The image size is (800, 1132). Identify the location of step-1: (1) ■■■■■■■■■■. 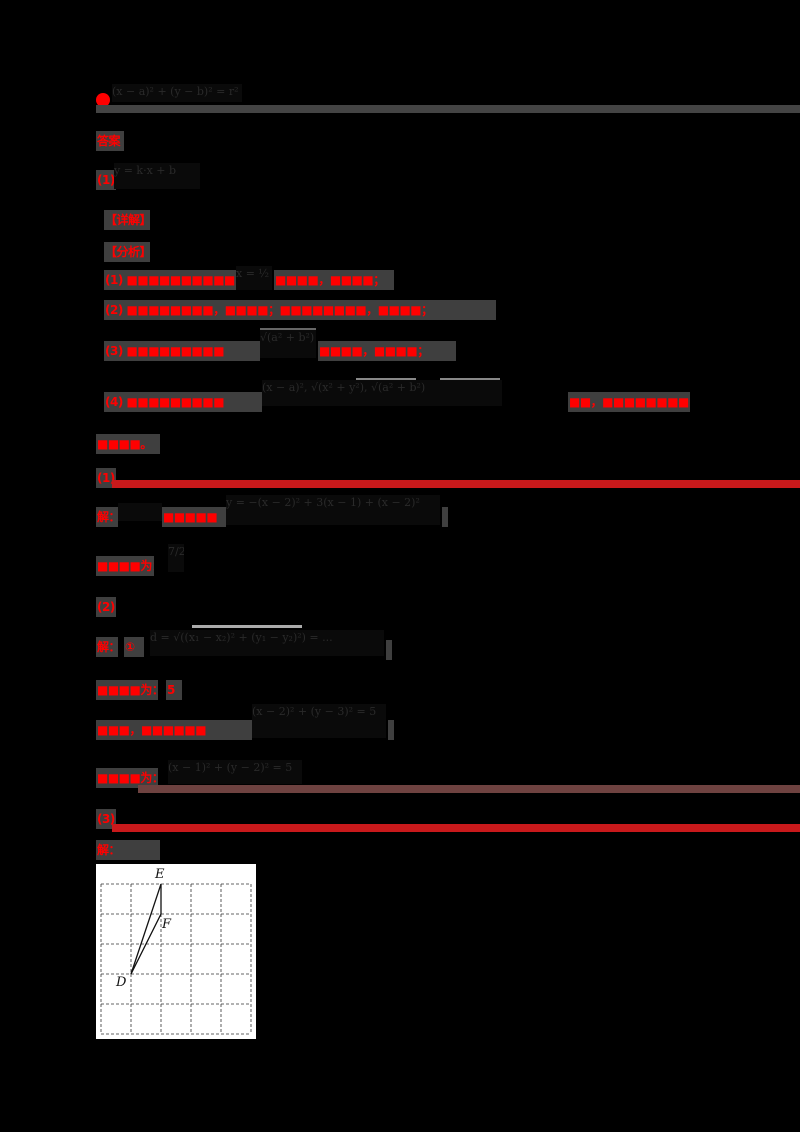
(170, 280).